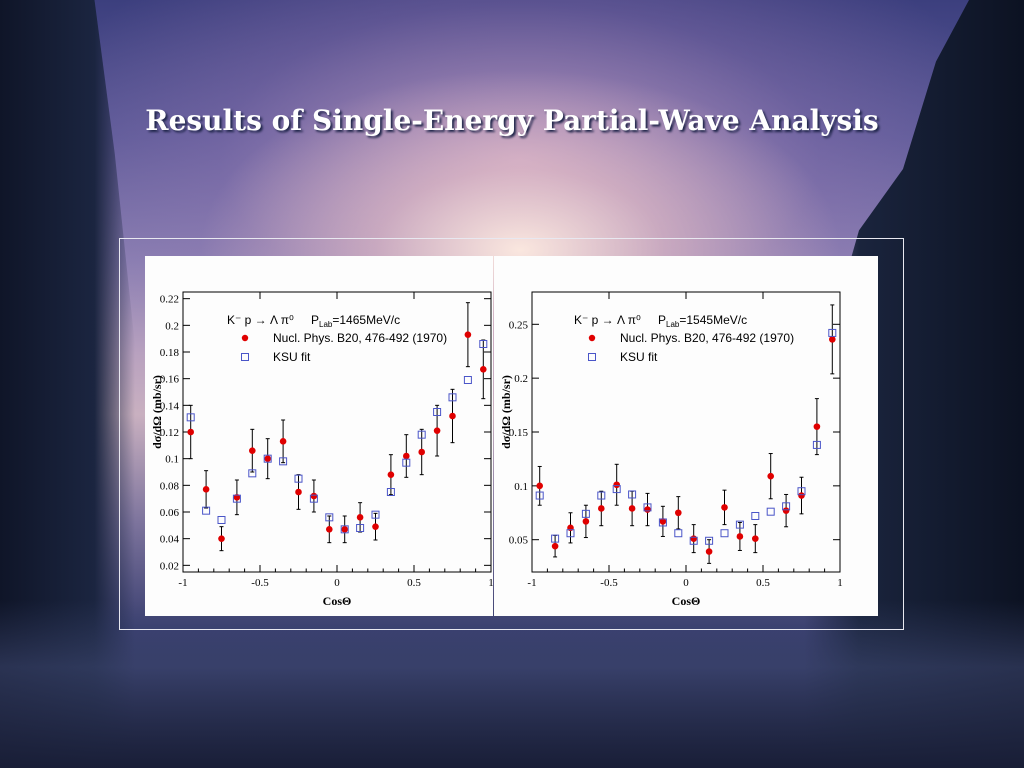  What do you see at coordinates (169, 433) in the screenshot?
I see `y-tick-label: 0.12` at bounding box center [169, 433].